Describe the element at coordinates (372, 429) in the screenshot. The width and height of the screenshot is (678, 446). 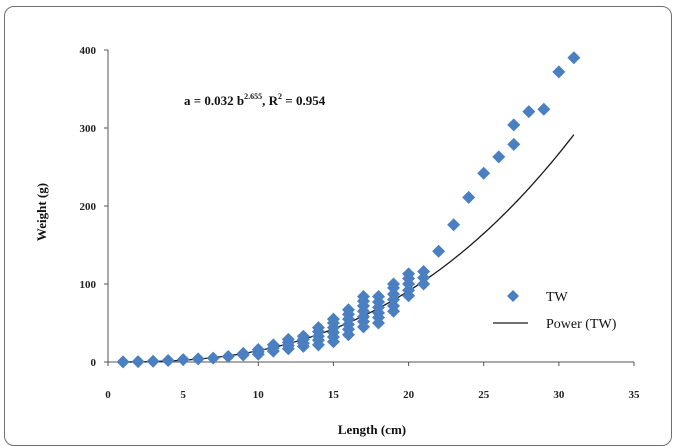
I see `x-axis-title: Length (cm)` at that location.